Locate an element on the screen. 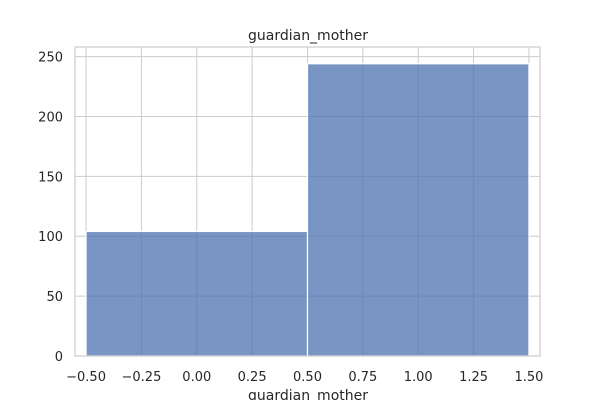  x-tick-label: −0.25 is located at coordinates (142, 377).